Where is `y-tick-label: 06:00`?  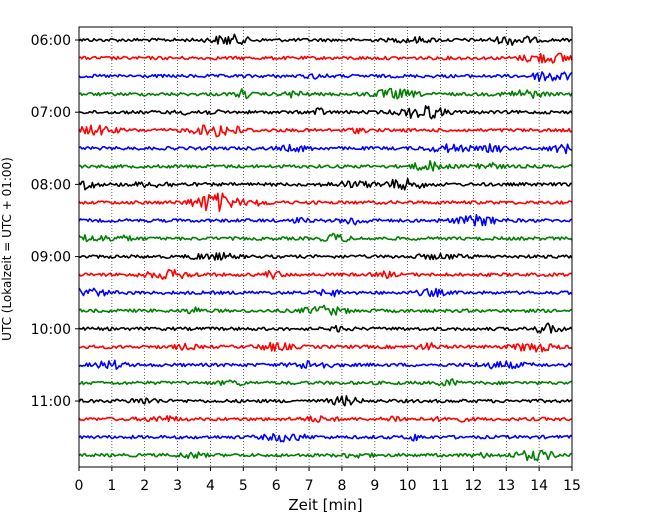
y-tick-label: 06:00 is located at coordinates (51, 41).